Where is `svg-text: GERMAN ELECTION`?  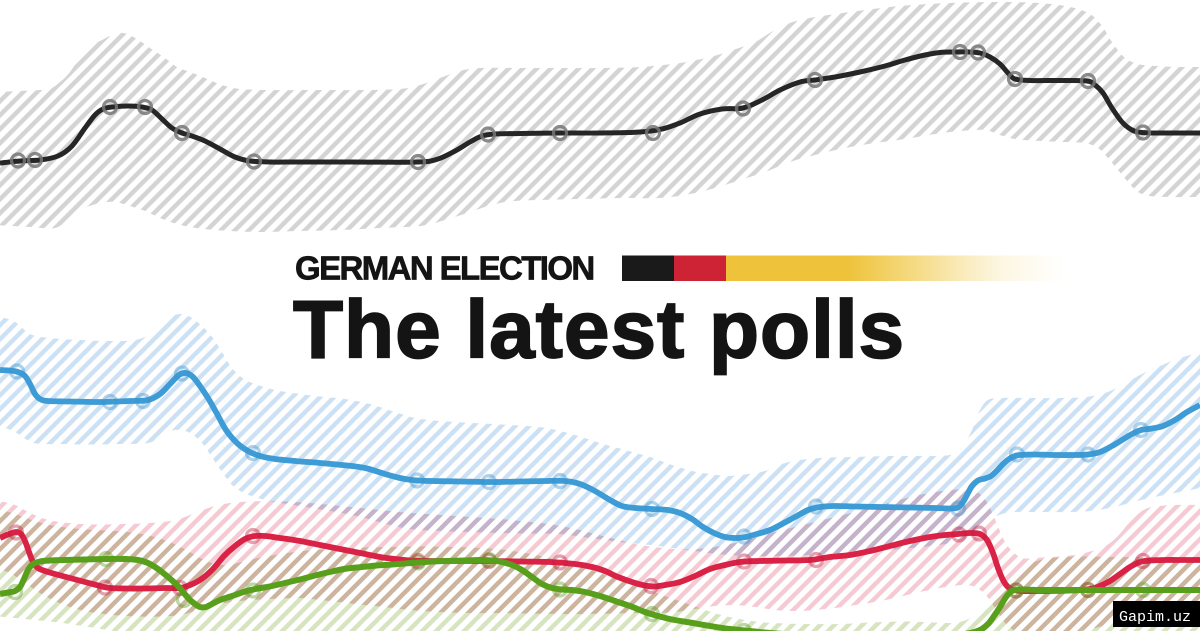 svg-text: GERMAN ELECTION is located at coordinates (444, 268).